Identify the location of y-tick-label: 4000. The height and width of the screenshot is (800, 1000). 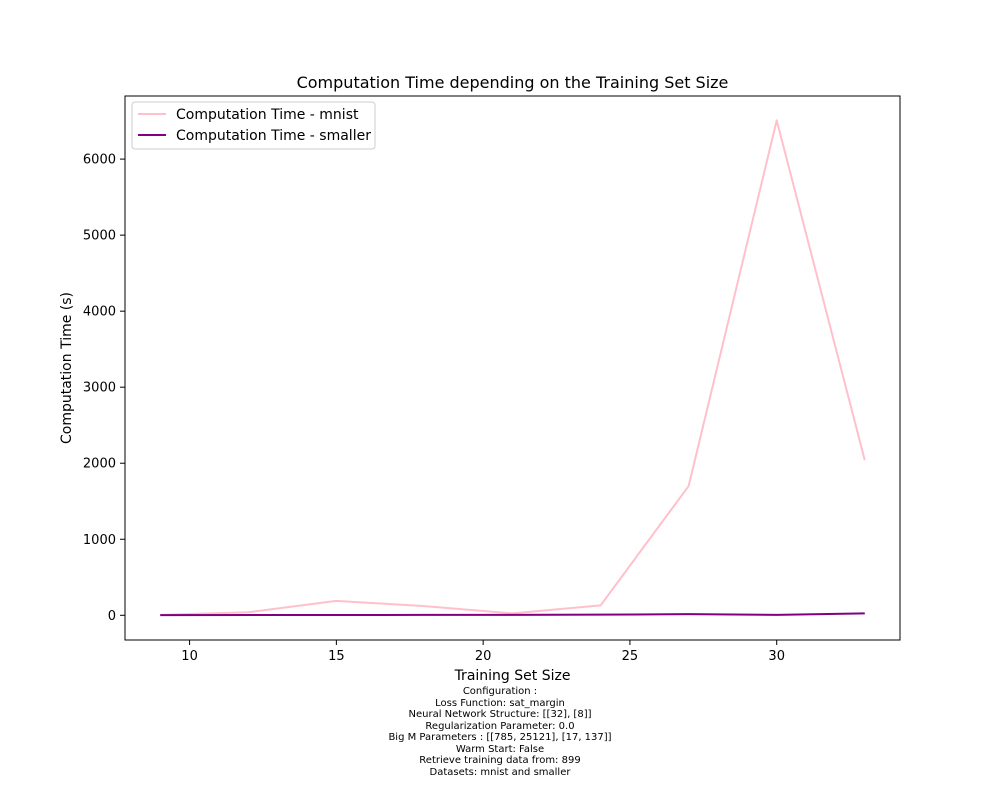
(99, 312).